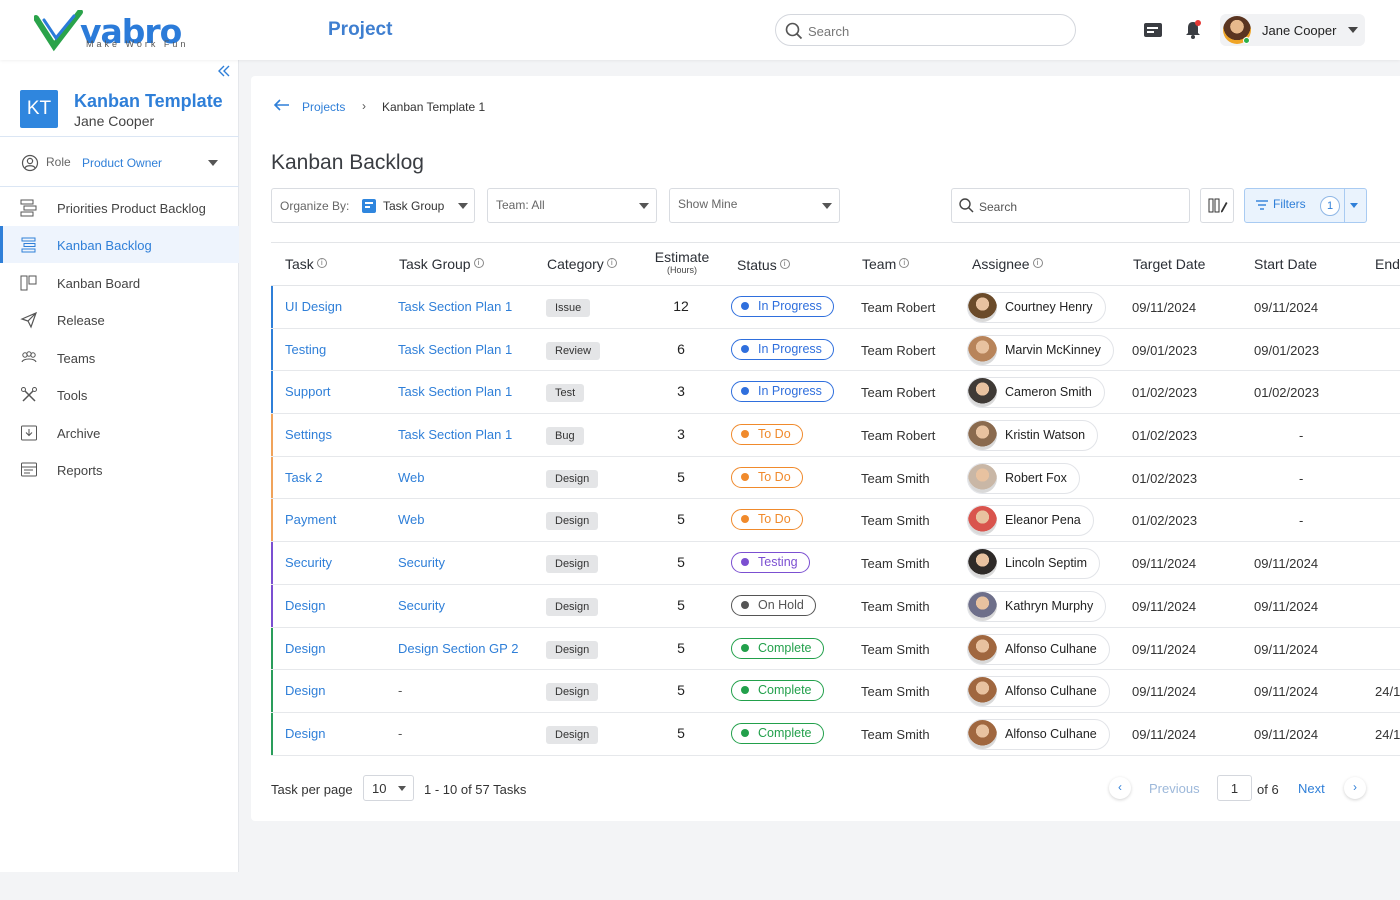 The height and width of the screenshot is (900, 1400). I want to click on column-header-end-date: End, so click(1387, 264).